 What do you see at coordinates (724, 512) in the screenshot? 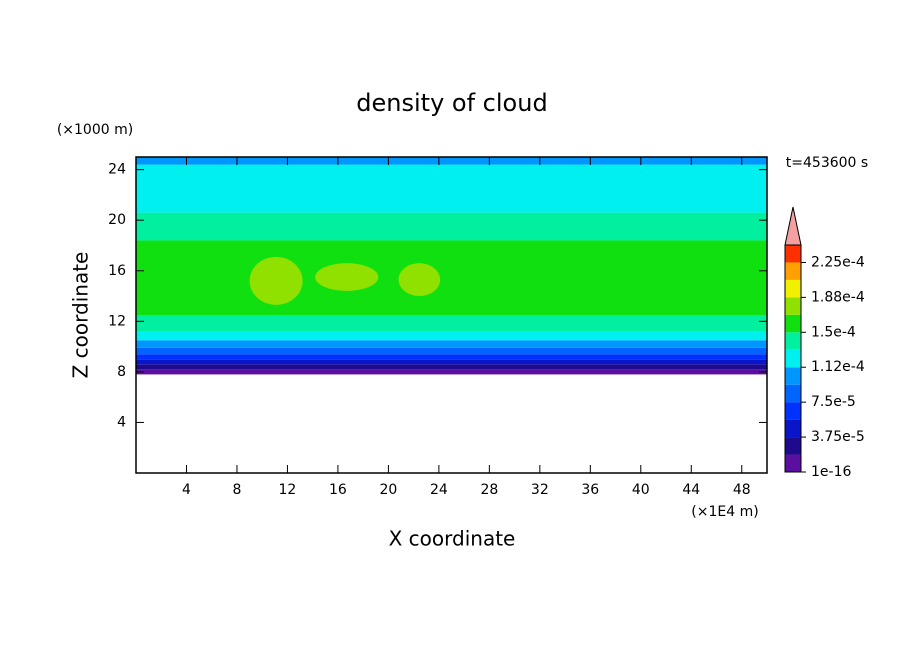
I see `x-unit: (×1E4 m)` at bounding box center [724, 512].